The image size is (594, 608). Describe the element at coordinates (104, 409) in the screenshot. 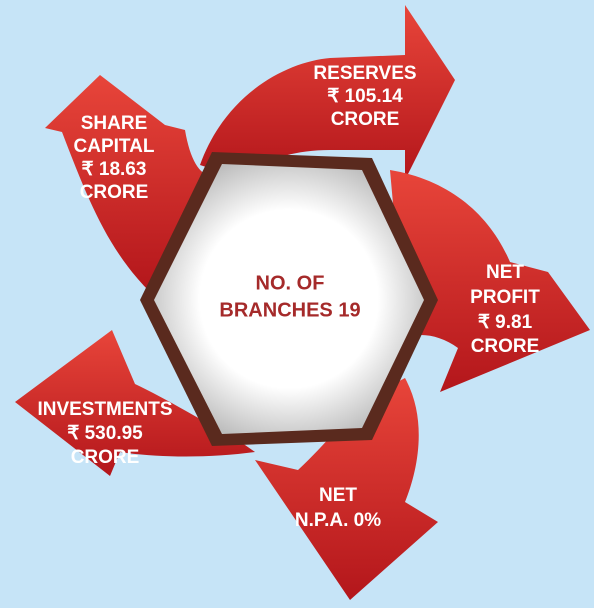

I see `item-line: INVESTMENTS` at that location.